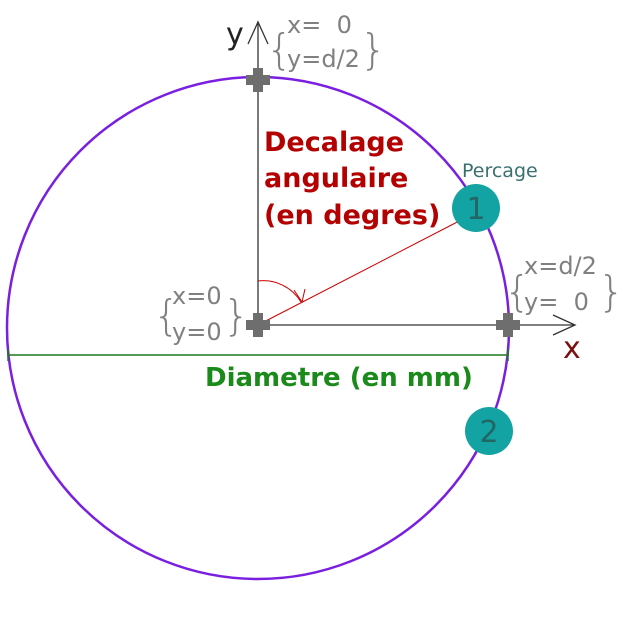  I want to click on hole-1: 1, so click(476, 208).